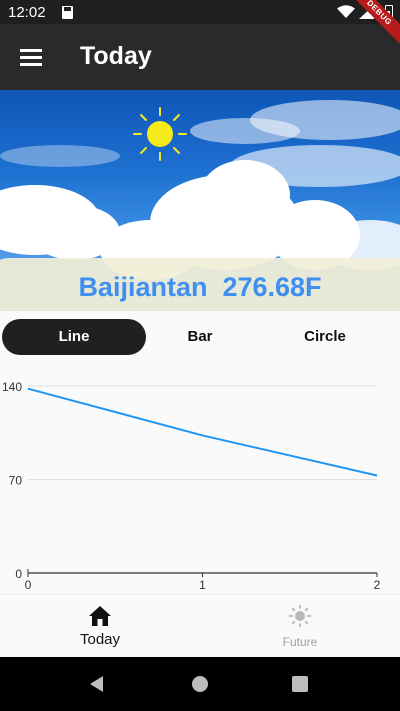 The width and height of the screenshot is (400, 711). Describe the element at coordinates (12, 387) in the screenshot. I see `y-tick-label: 140` at that location.